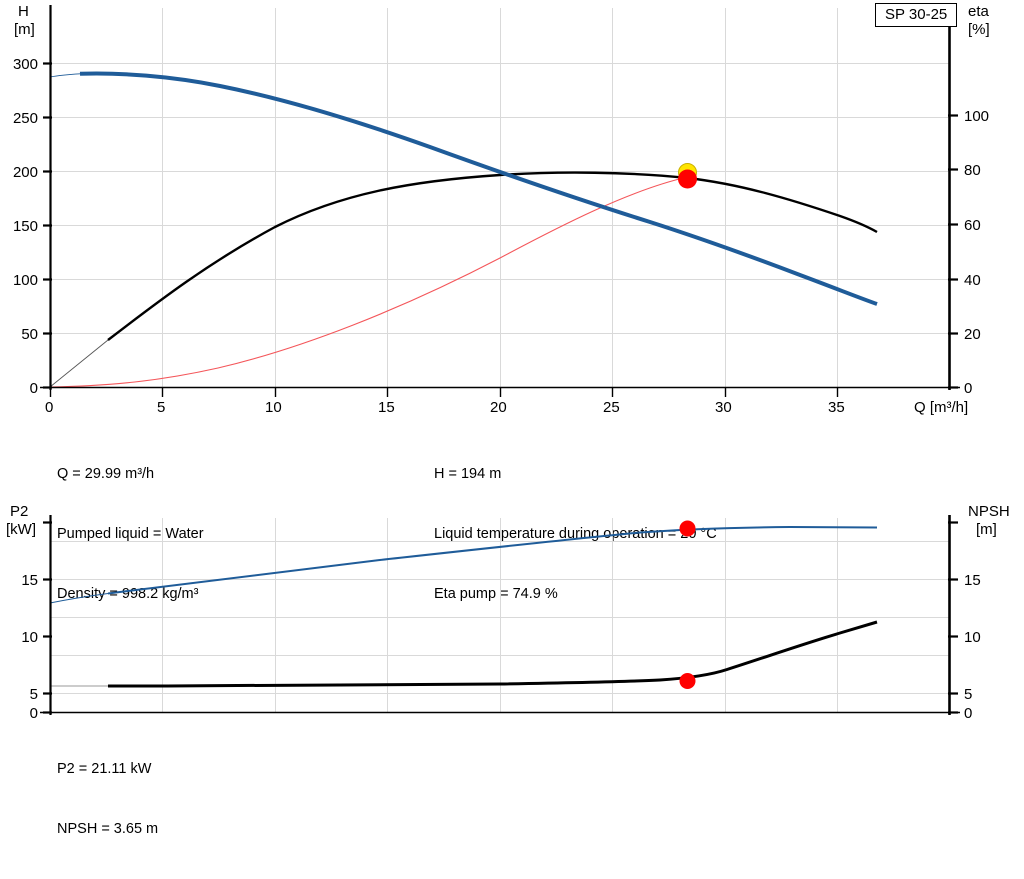 This screenshot has height=879, width=1024. I want to click on q-tick-30: 30, so click(723, 407).